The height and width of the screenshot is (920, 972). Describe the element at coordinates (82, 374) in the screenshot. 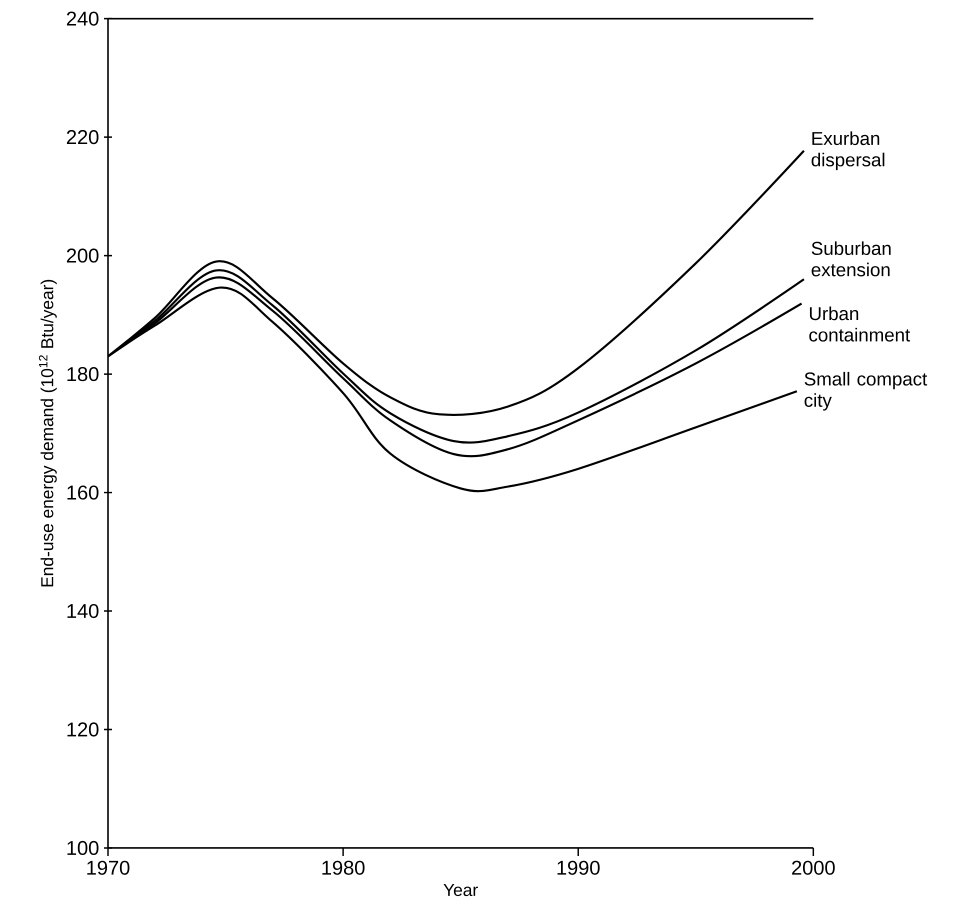

I see `y-tick-label: 180` at that location.